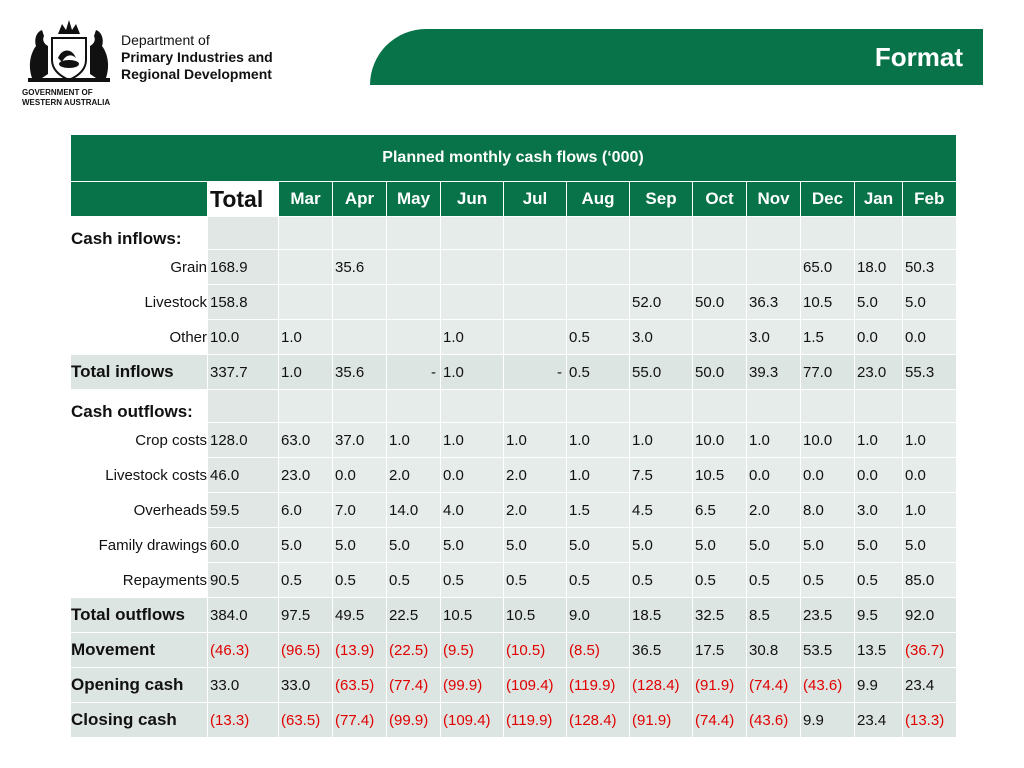 This screenshot has width=1024, height=768. What do you see at coordinates (827, 510) in the screenshot?
I see `month-cell-dec: 8.0` at bounding box center [827, 510].